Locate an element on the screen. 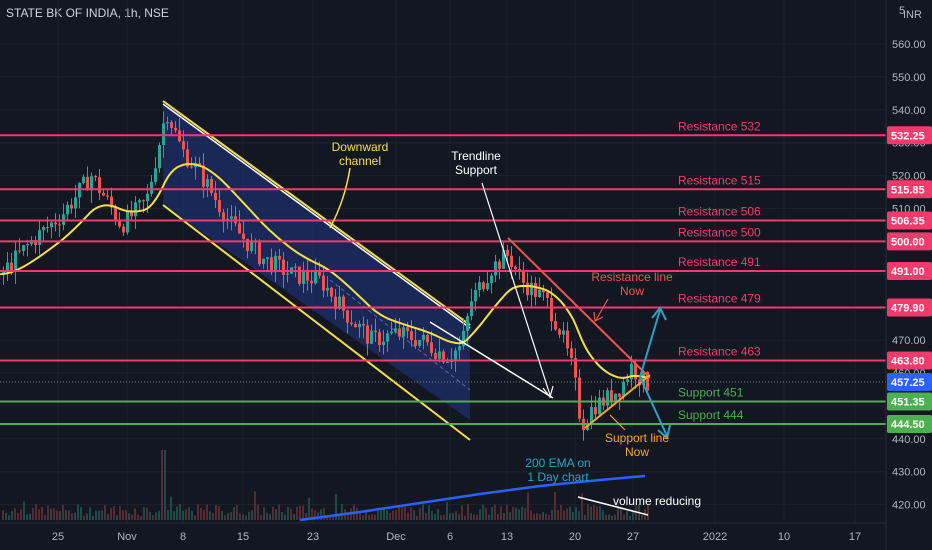 The height and width of the screenshot is (550, 932). x-tick-label: Nov is located at coordinates (127, 537).